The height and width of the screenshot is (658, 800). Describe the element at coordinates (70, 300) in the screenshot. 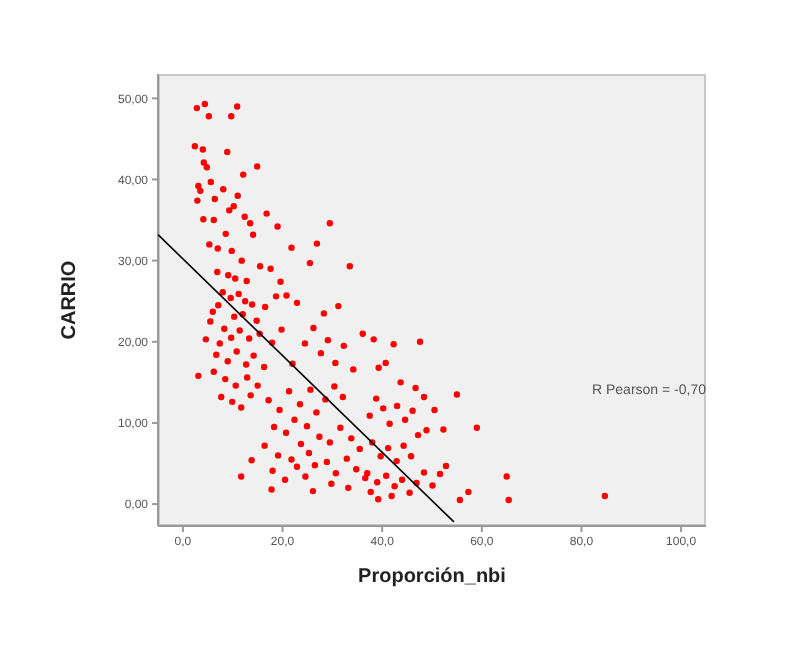

I see `y-axis-title: CARRIO` at that location.